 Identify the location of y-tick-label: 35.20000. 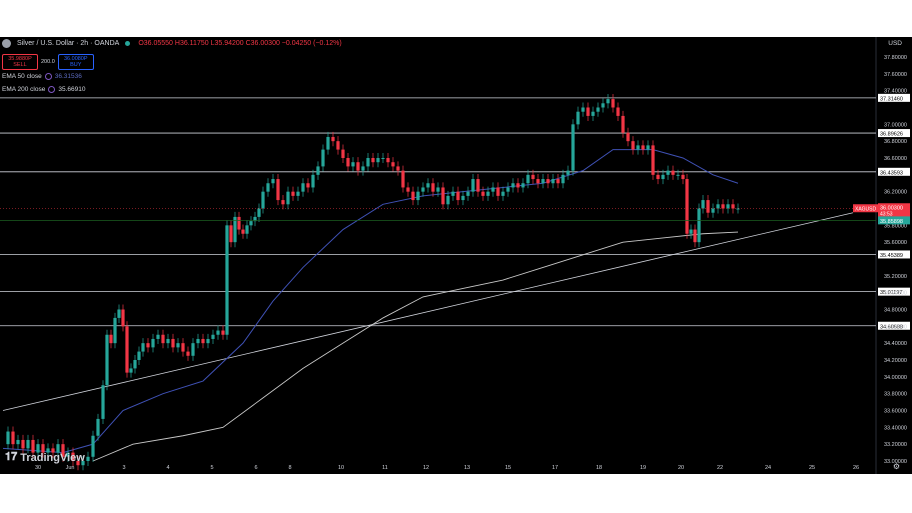
(895, 277).